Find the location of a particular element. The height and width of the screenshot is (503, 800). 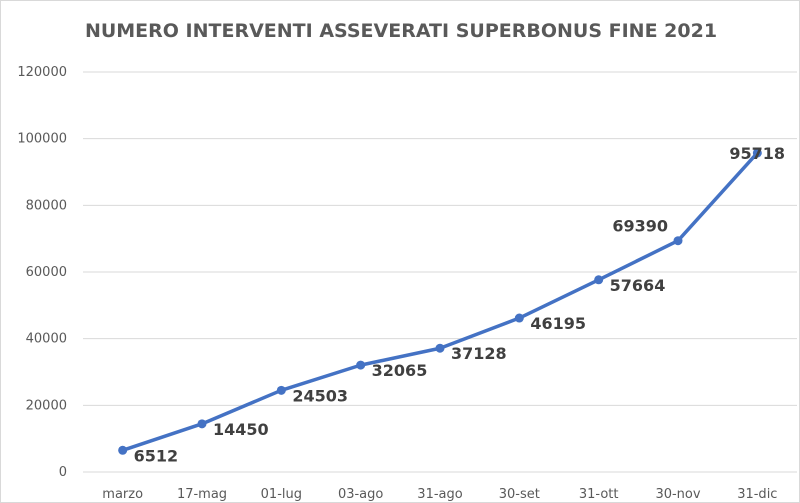

y-axis-ticks: 0 20000 40000 60000 80000 100000 120000 is located at coordinates (42, 272).